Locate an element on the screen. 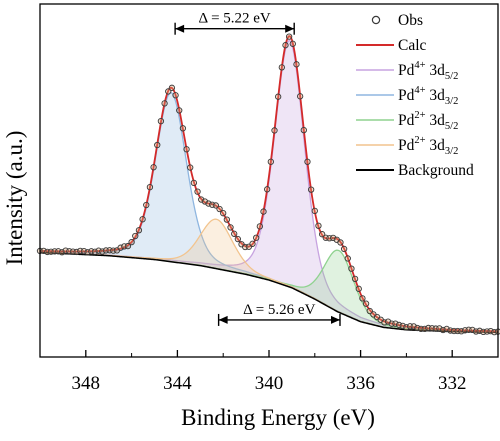  delta-label-1: Δ = 5.22 eV is located at coordinates (235, 19).